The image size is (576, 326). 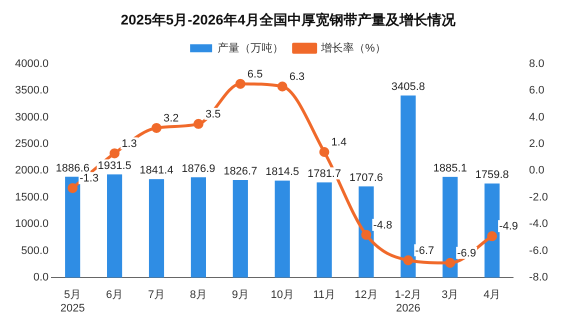 I want to click on data-label: 1876.9, so click(x=199, y=168).